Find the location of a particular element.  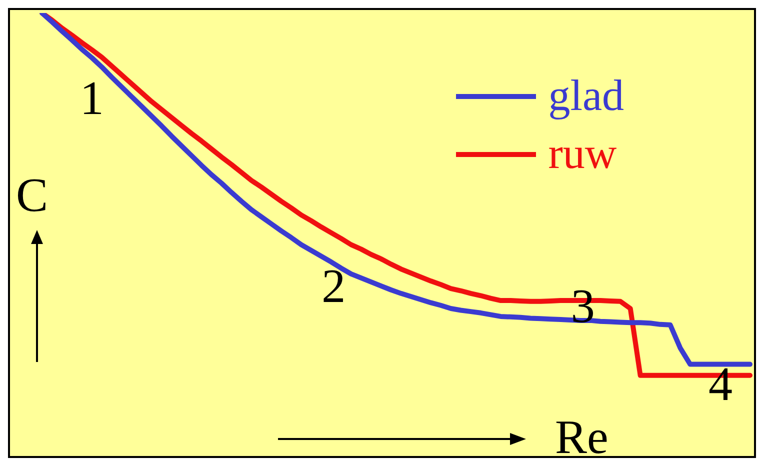

annotation: 2 is located at coordinates (334, 286).